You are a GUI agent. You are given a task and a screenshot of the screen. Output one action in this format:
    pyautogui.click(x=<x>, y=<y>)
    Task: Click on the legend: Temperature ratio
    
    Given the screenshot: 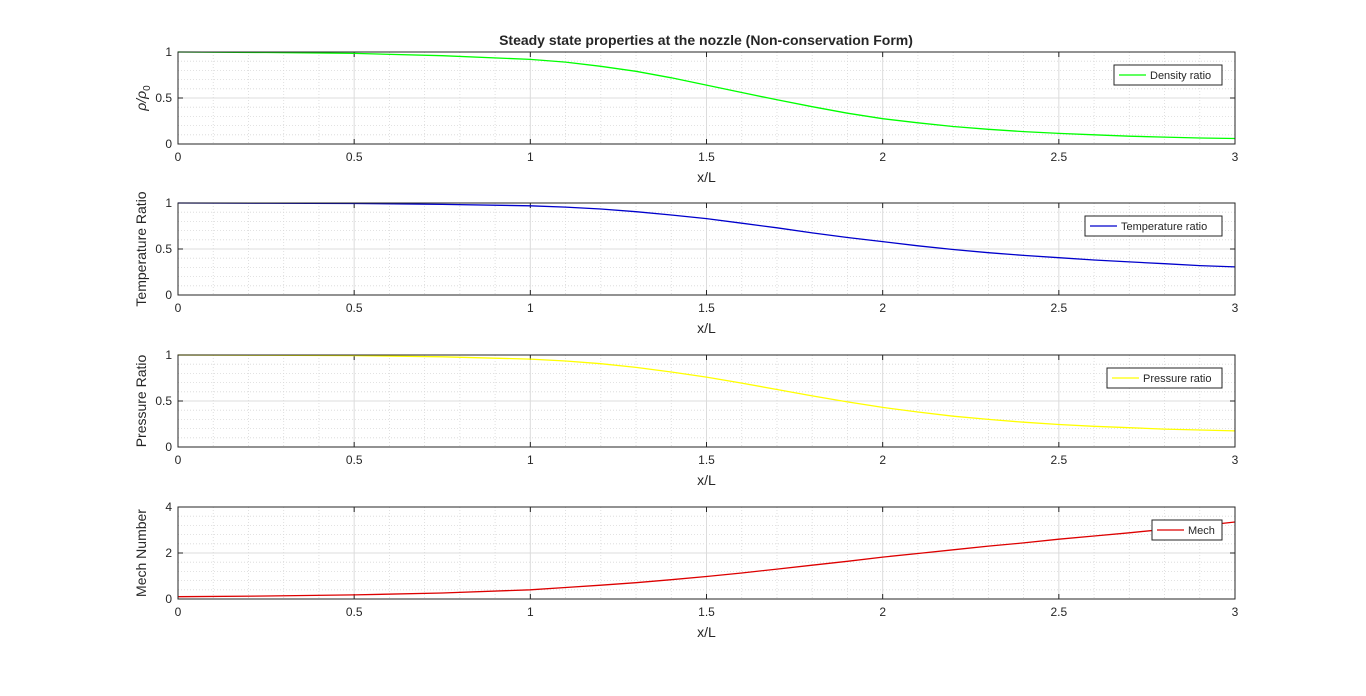 What is the action you would take?
    pyautogui.click(x=1153, y=226)
    